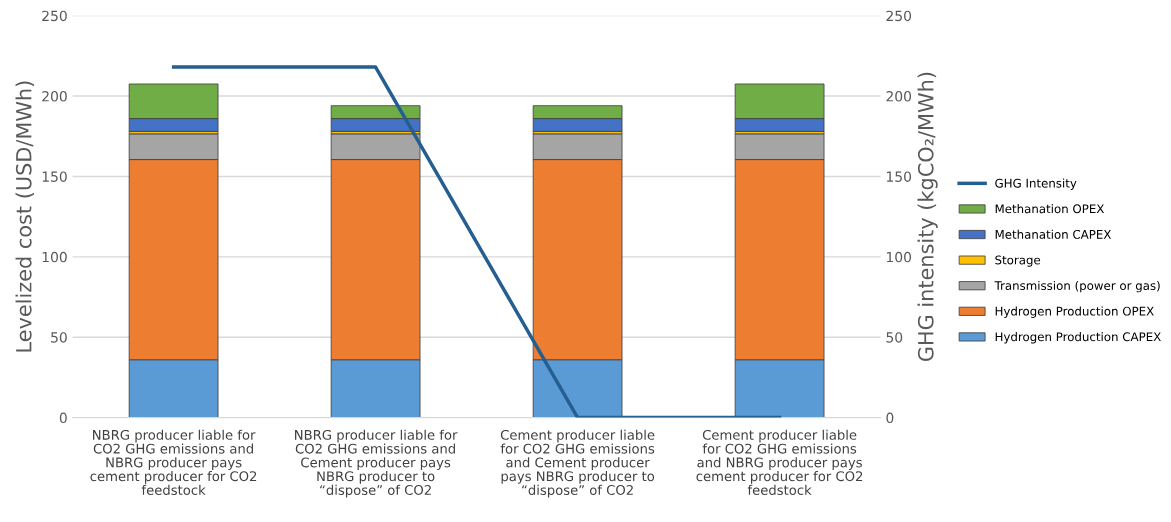 This screenshot has height=522, width=1171. I want to click on y2-tick-label: 50, so click(894, 337).